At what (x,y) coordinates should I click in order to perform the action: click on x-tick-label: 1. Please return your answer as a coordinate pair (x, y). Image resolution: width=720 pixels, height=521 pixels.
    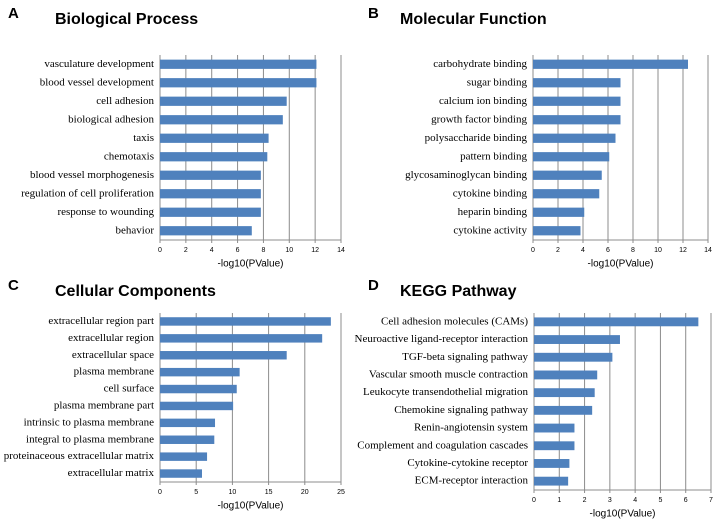
    Looking at the image, I should click on (559, 500).